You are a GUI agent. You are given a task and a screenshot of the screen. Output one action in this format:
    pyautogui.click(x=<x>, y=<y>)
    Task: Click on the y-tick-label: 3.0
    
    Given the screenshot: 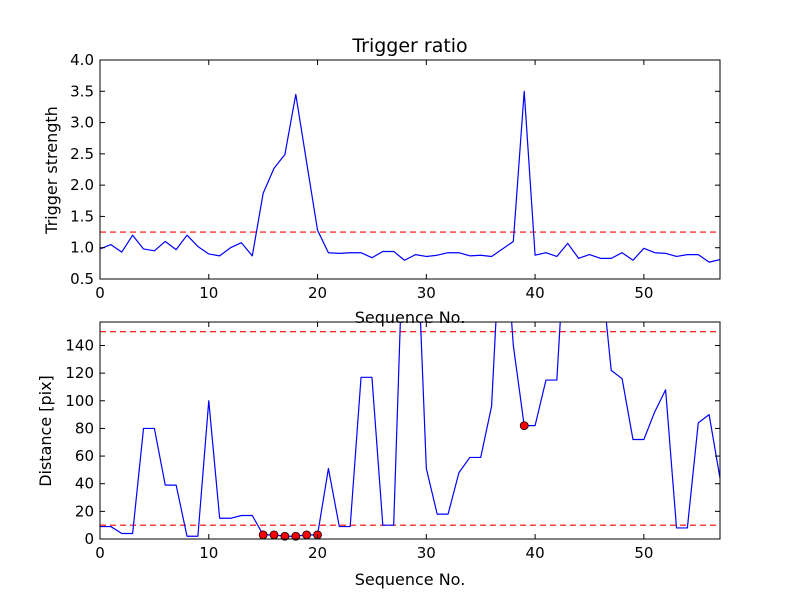 What is the action you would take?
    pyautogui.click(x=82, y=123)
    